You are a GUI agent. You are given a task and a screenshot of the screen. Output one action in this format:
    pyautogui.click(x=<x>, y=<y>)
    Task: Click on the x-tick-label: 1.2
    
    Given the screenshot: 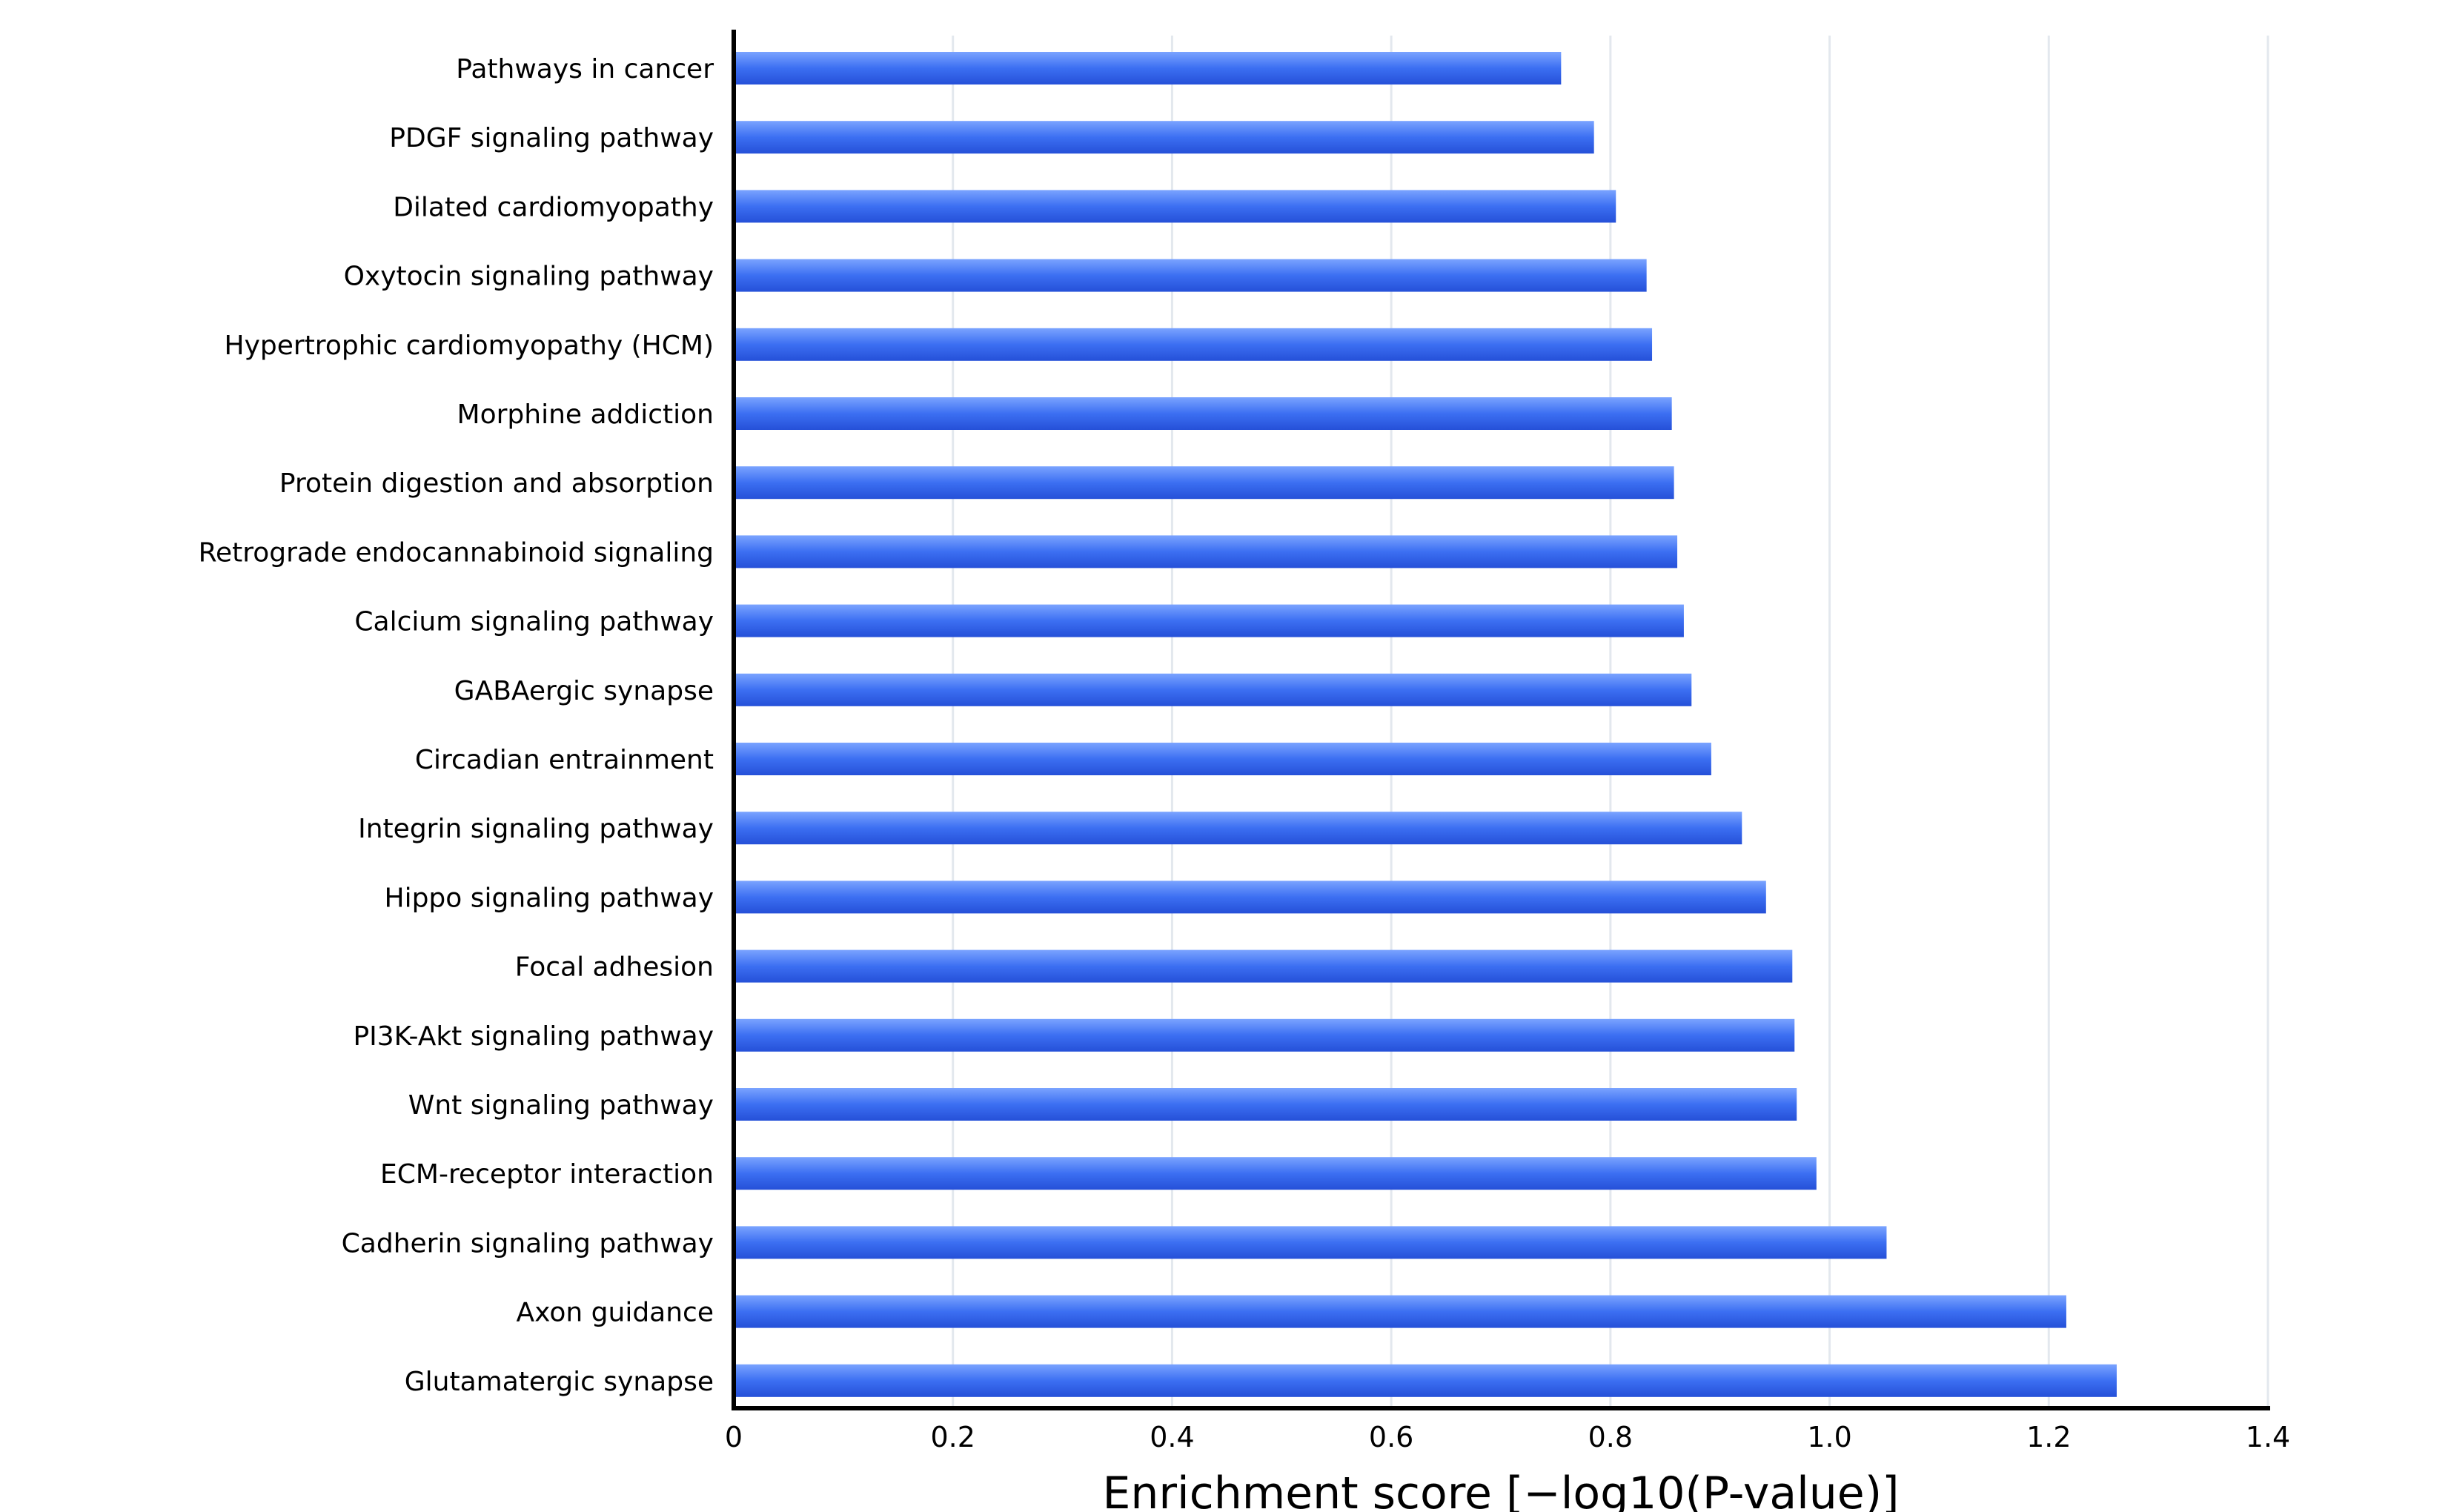 What is the action you would take?
    pyautogui.click(x=2048, y=1437)
    